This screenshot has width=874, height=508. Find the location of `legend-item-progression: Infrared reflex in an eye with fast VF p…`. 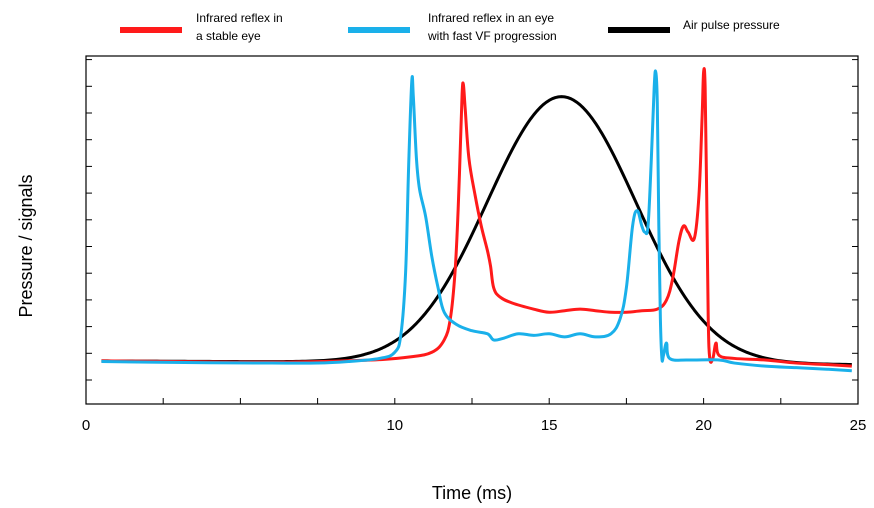

legend-item-progression: Infrared reflex in an eye with fast VF p… is located at coordinates (452, 27).